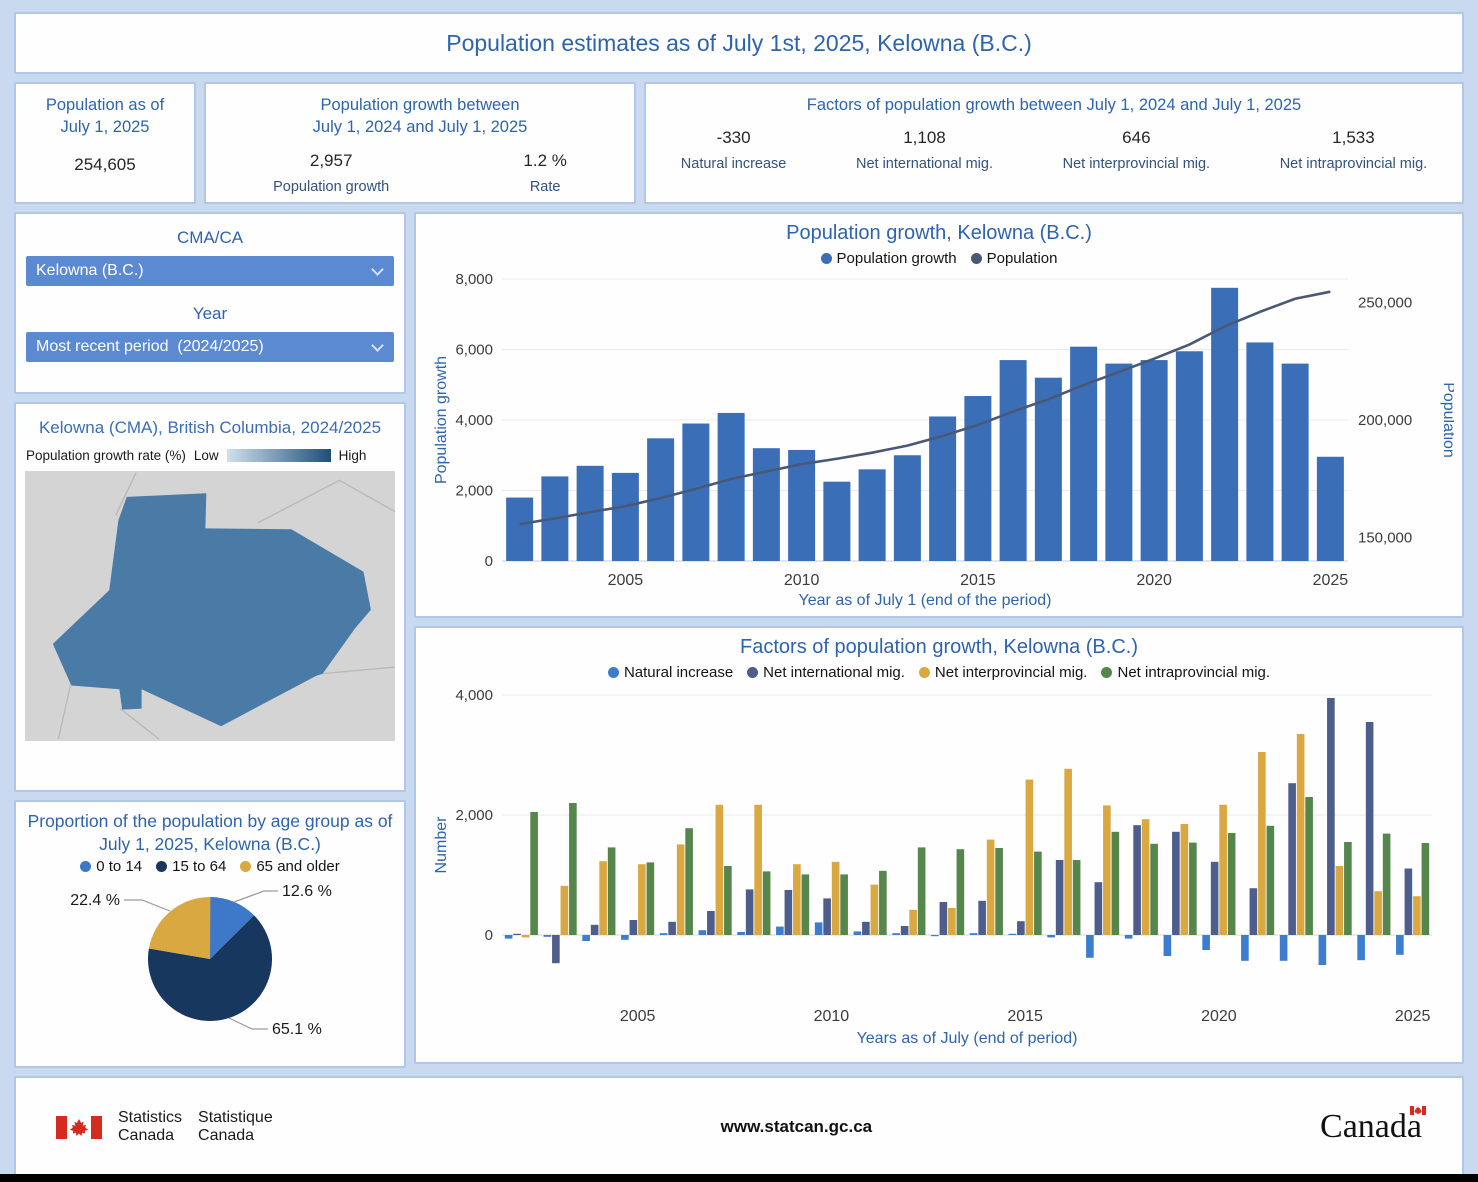 The height and width of the screenshot is (1182, 1478). I want to click on legend-label: 65 and older, so click(298, 866).